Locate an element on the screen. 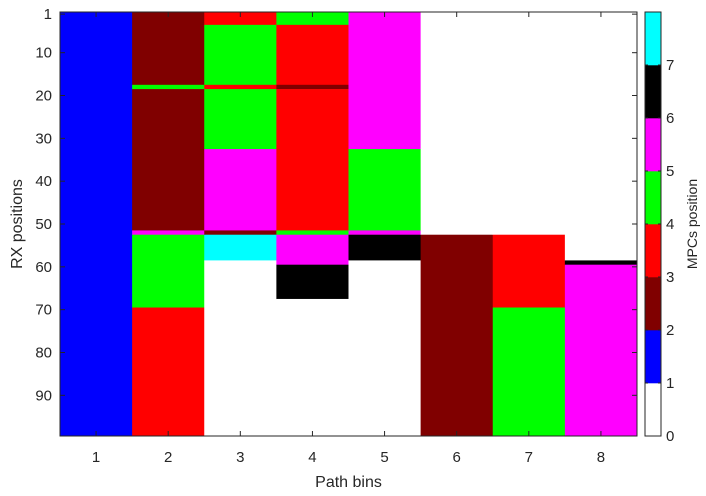  colorbar is located at coordinates (653, 224).